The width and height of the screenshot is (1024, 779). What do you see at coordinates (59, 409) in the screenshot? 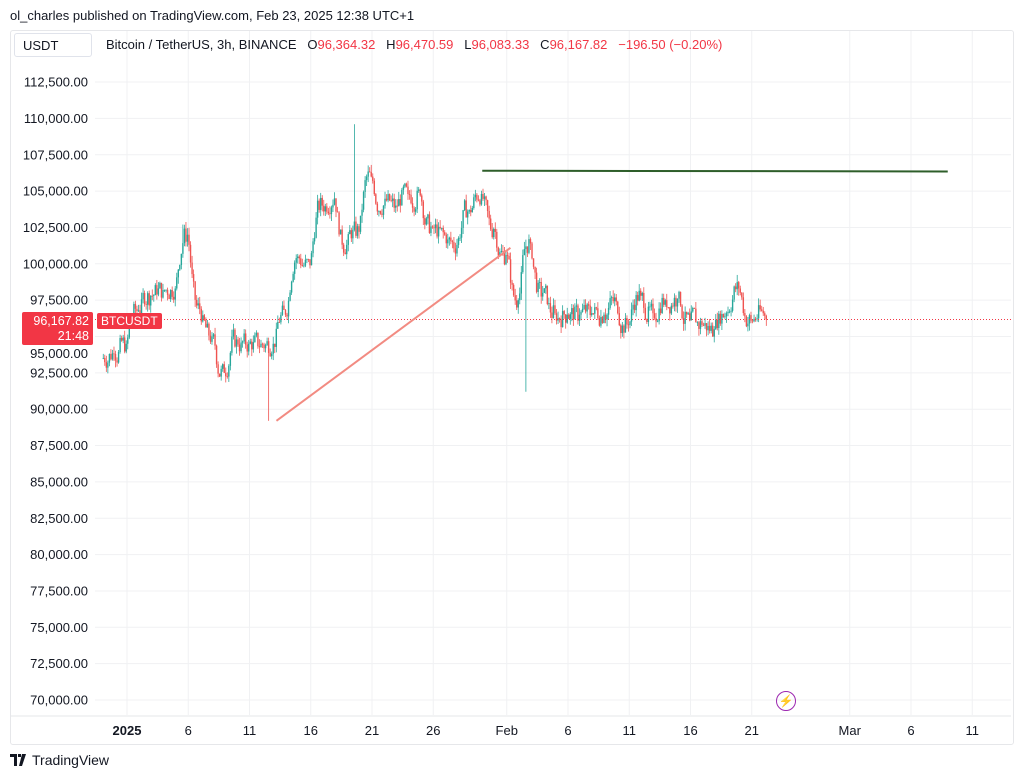
I see `y-tick-label: 90,000.00` at bounding box center [59, 409].